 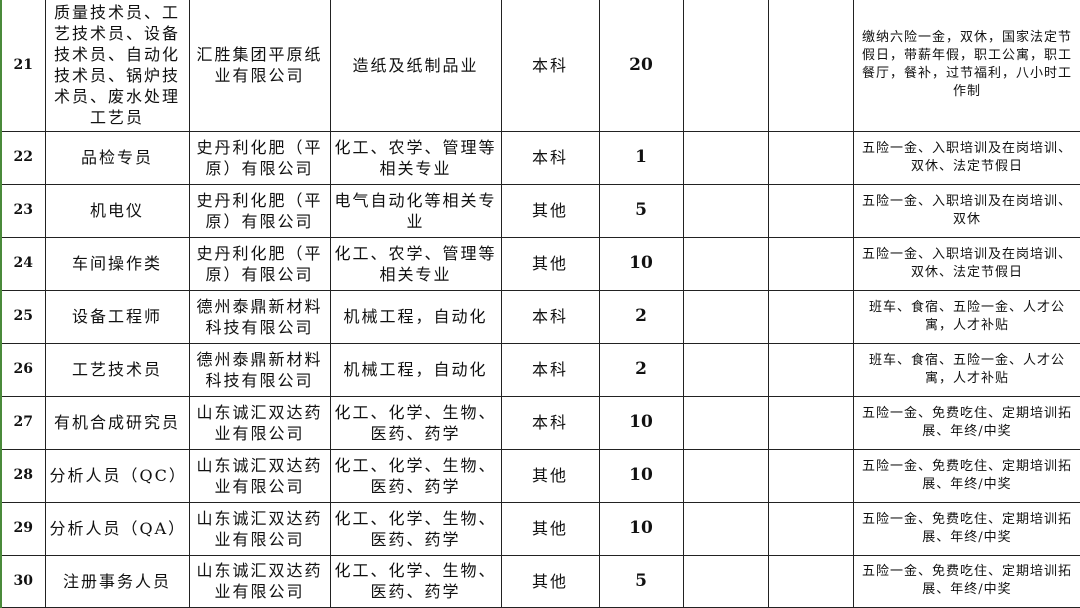 What do you see at coordinates (117, 157) in the screenshot?
I see `position: 品检专员` at bounding box center [117, 157].